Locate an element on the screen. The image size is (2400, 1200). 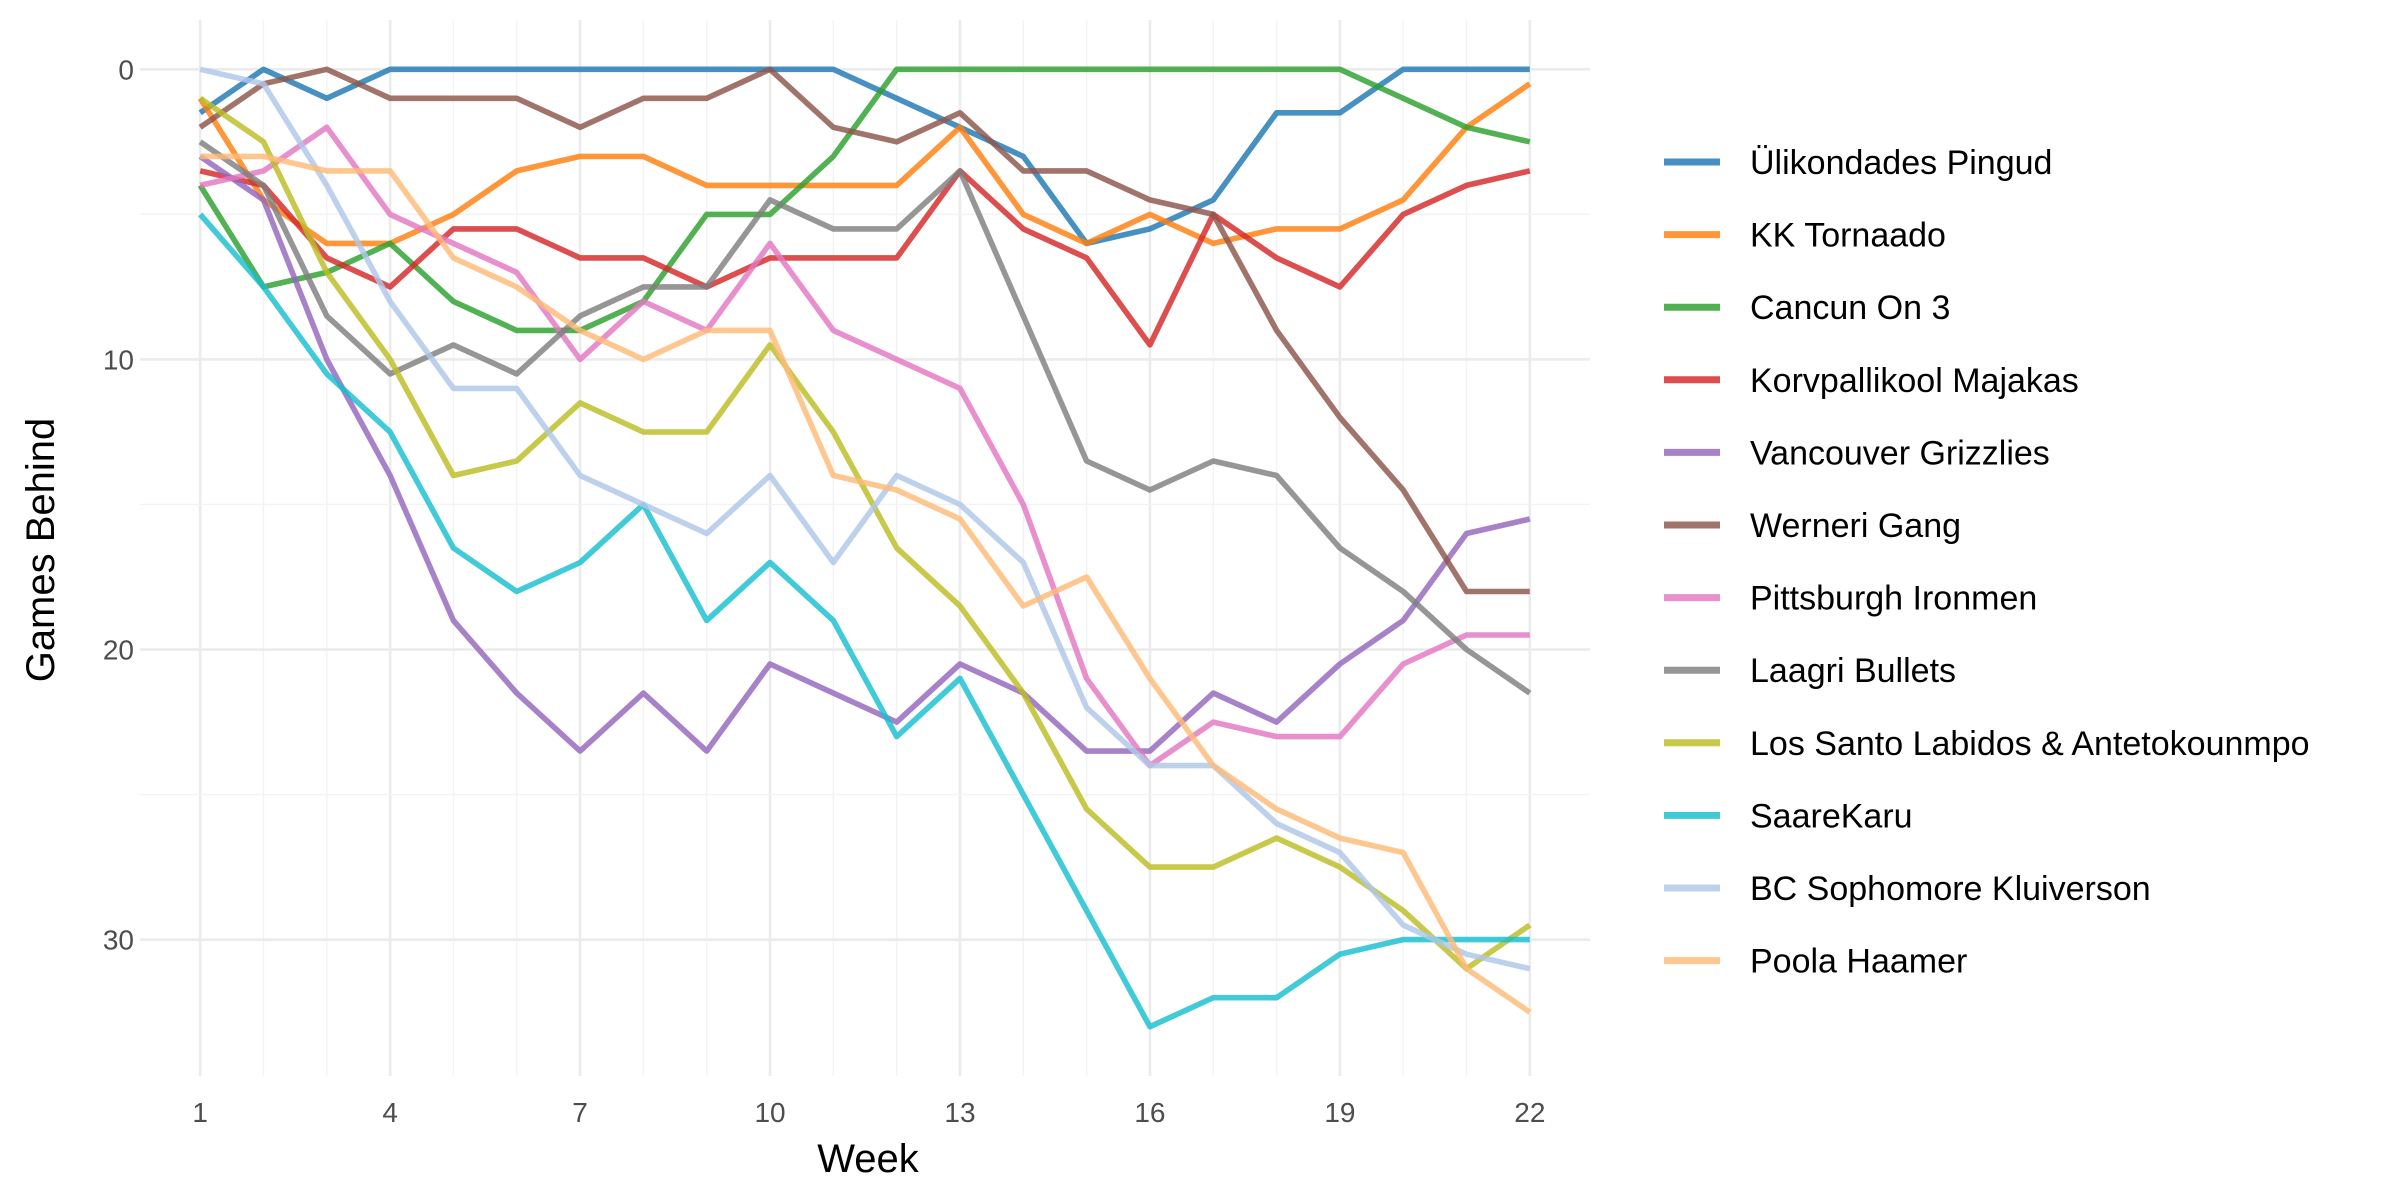
legend-label: KK Tornaado is located at coordinates (1848, 236).